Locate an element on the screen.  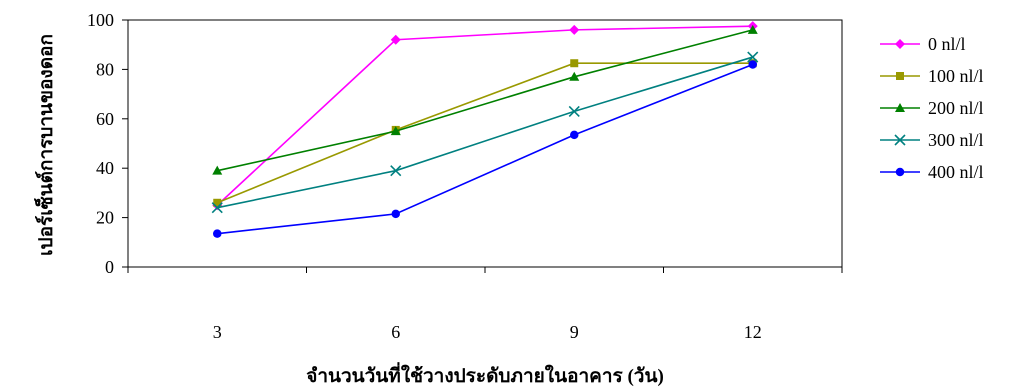
x-tick-label: 12 is located at coordinates (753, 332).